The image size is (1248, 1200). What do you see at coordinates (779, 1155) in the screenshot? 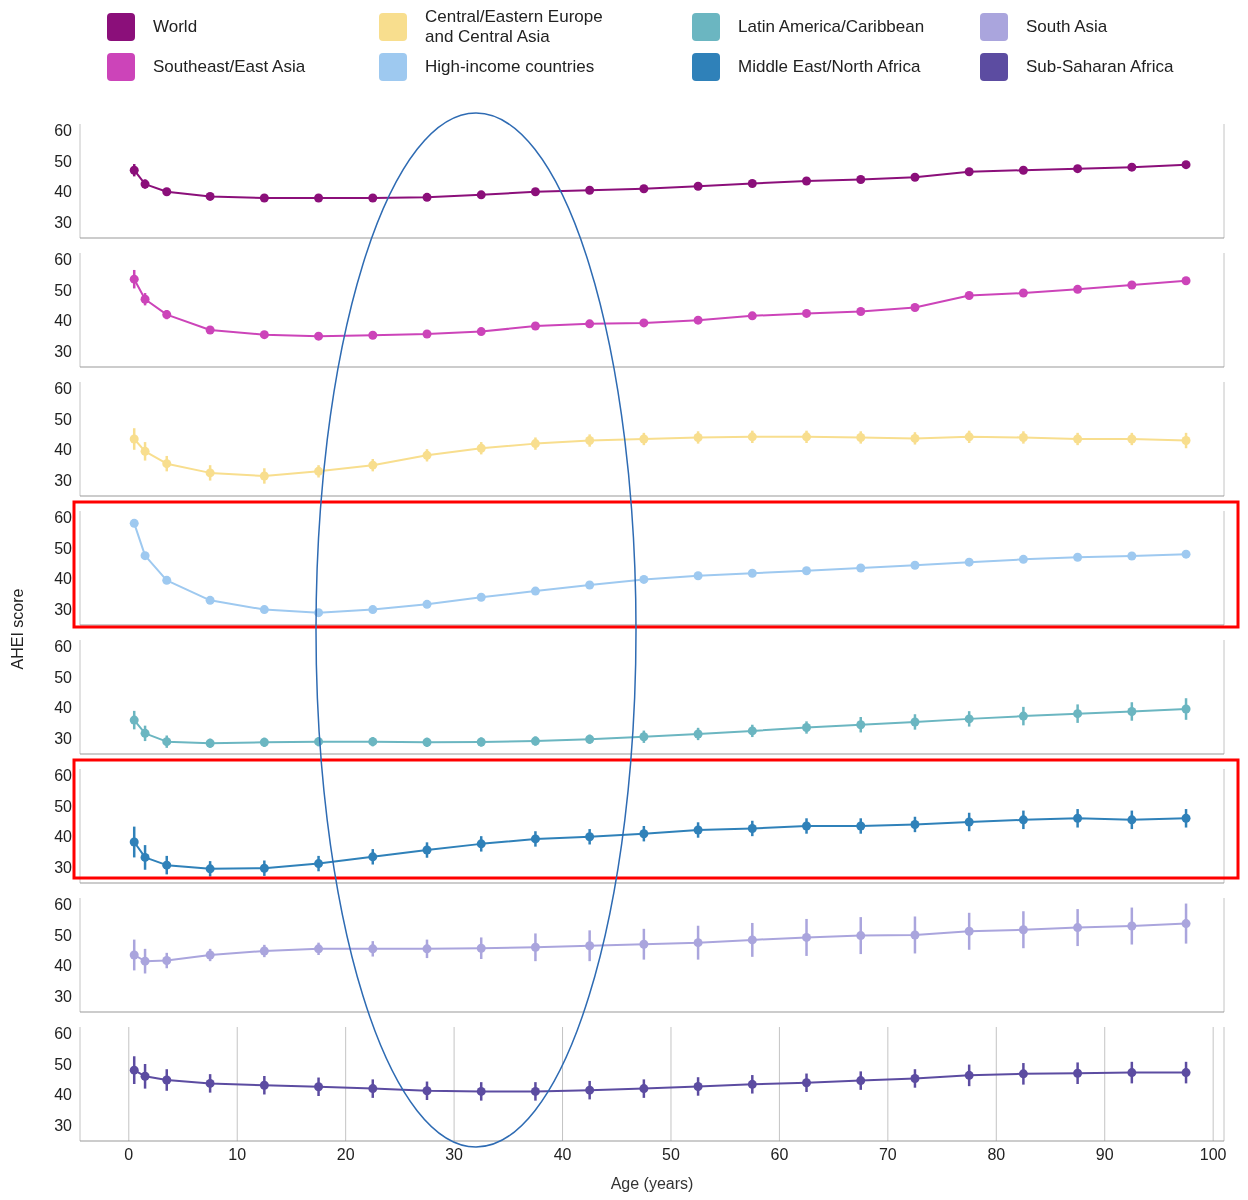
I see `x-tick-label: 60` at bounding box center [779, 1155].